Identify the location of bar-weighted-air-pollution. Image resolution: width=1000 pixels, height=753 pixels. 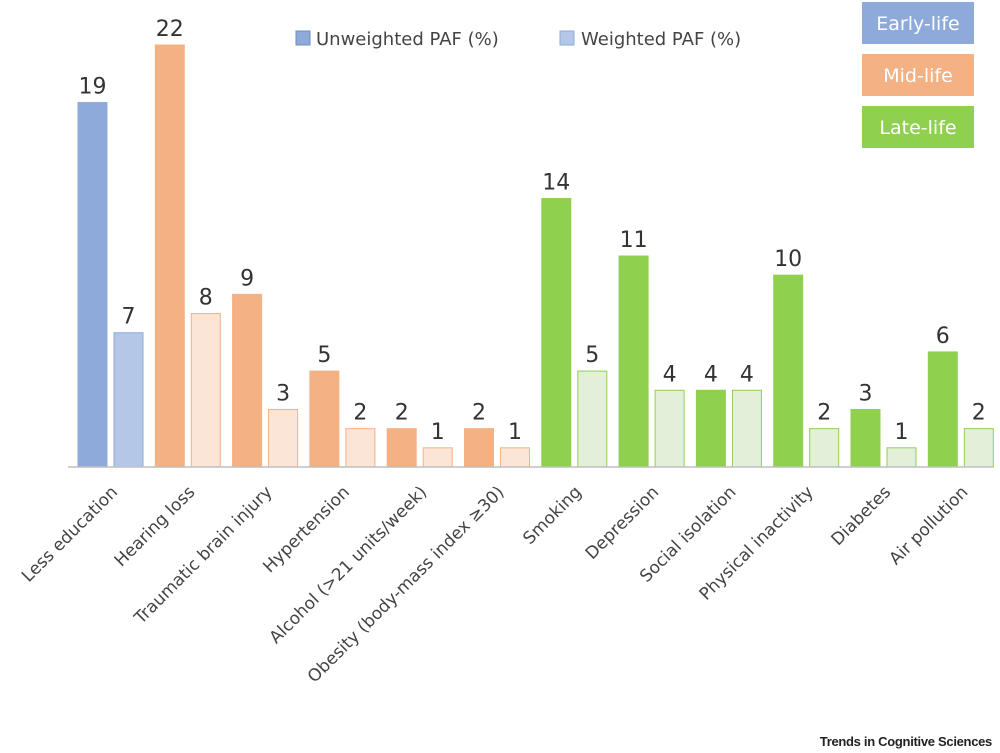
(978, 448).